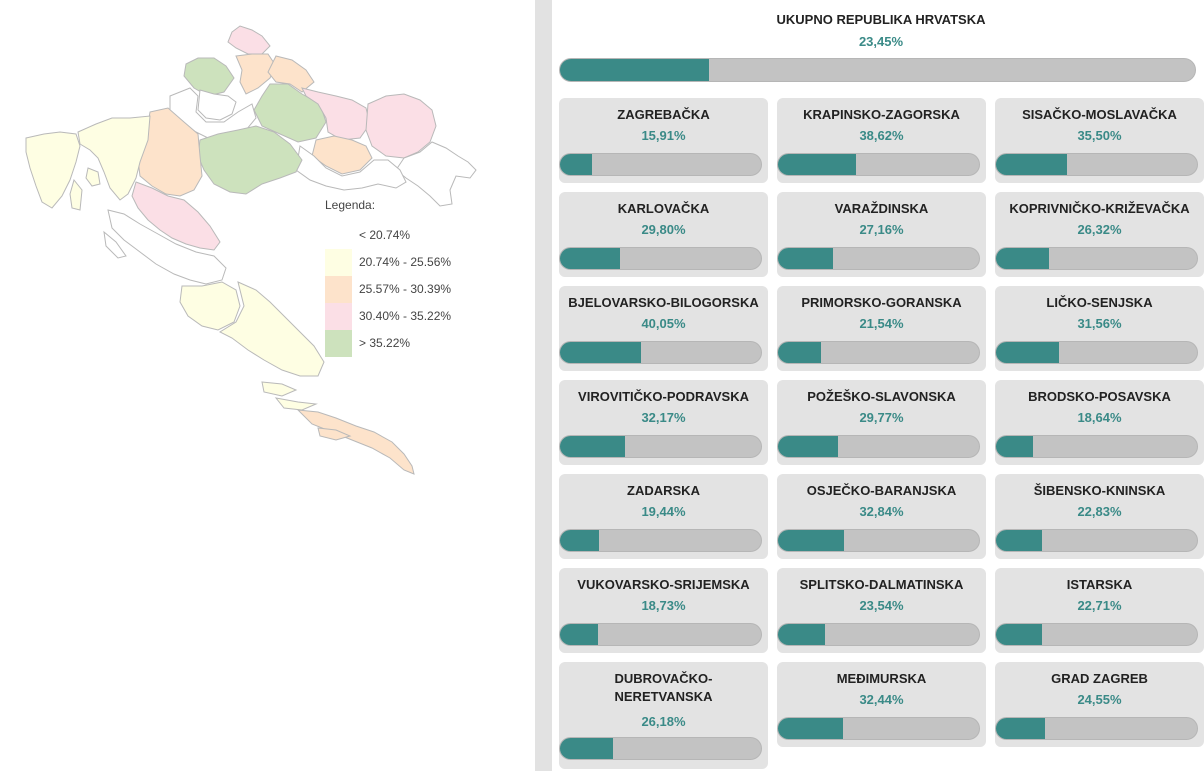  I want to click on county-card: SISAČKO-MOSLAVAČKA 35,50%, so click(1099, 140).